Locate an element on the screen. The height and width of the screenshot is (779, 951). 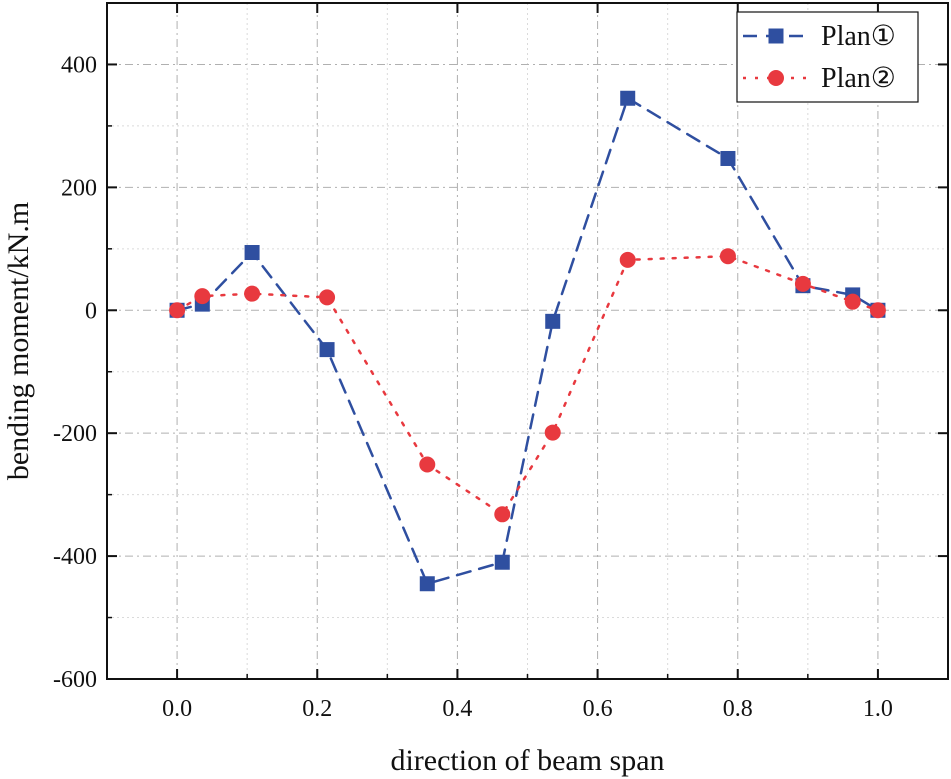
legend-label-2: Plan② is located at coordinates (858, 78).